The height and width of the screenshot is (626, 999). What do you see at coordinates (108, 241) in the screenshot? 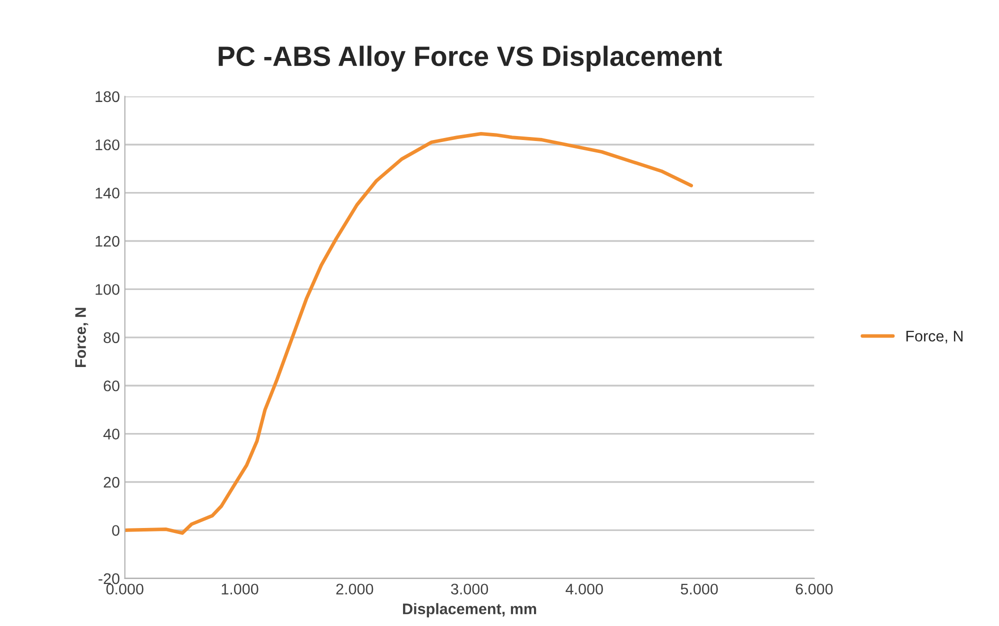
I see `y-tick-label: 120` at bounding box center [108, 241].